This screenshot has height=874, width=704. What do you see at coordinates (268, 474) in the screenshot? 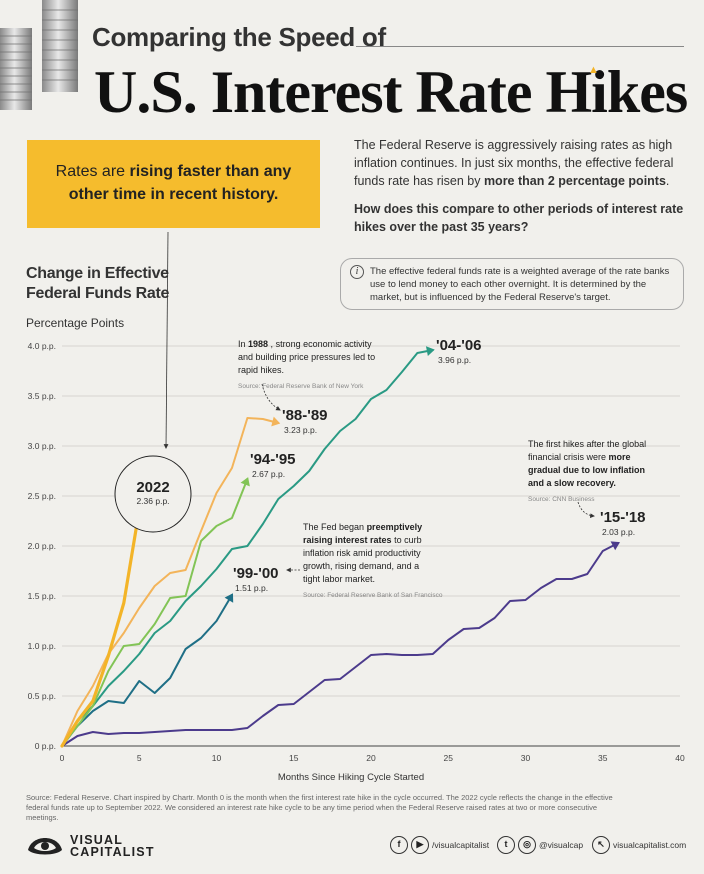
I see `series-value-label: 2.67 p.p.` at bounding box center [268, 474].